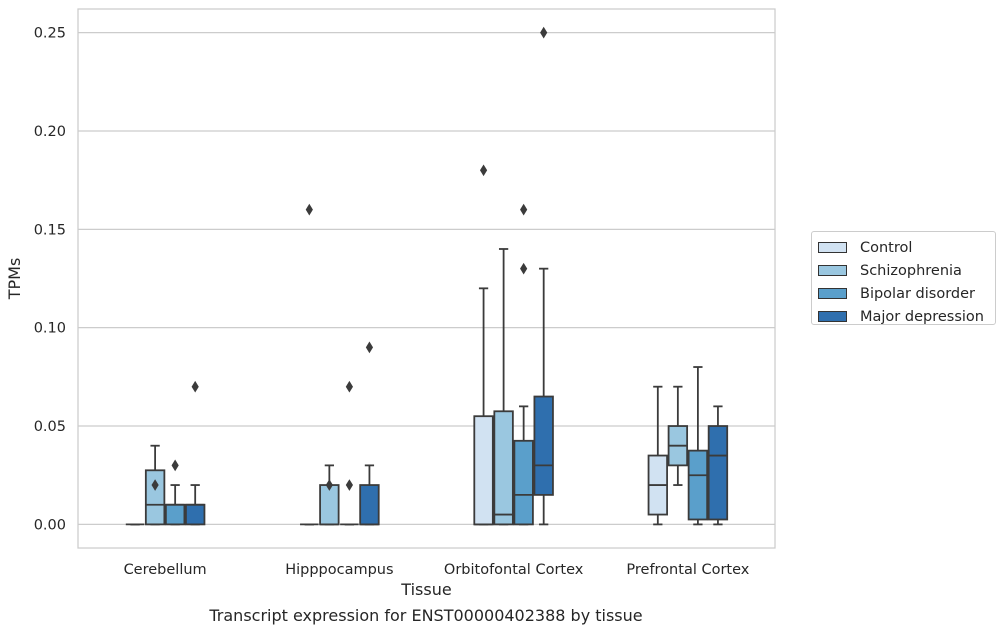 The image size is (1007, 634). I want to click on x-tick-label: Orbitofontal Cortex, so click(514, 570).